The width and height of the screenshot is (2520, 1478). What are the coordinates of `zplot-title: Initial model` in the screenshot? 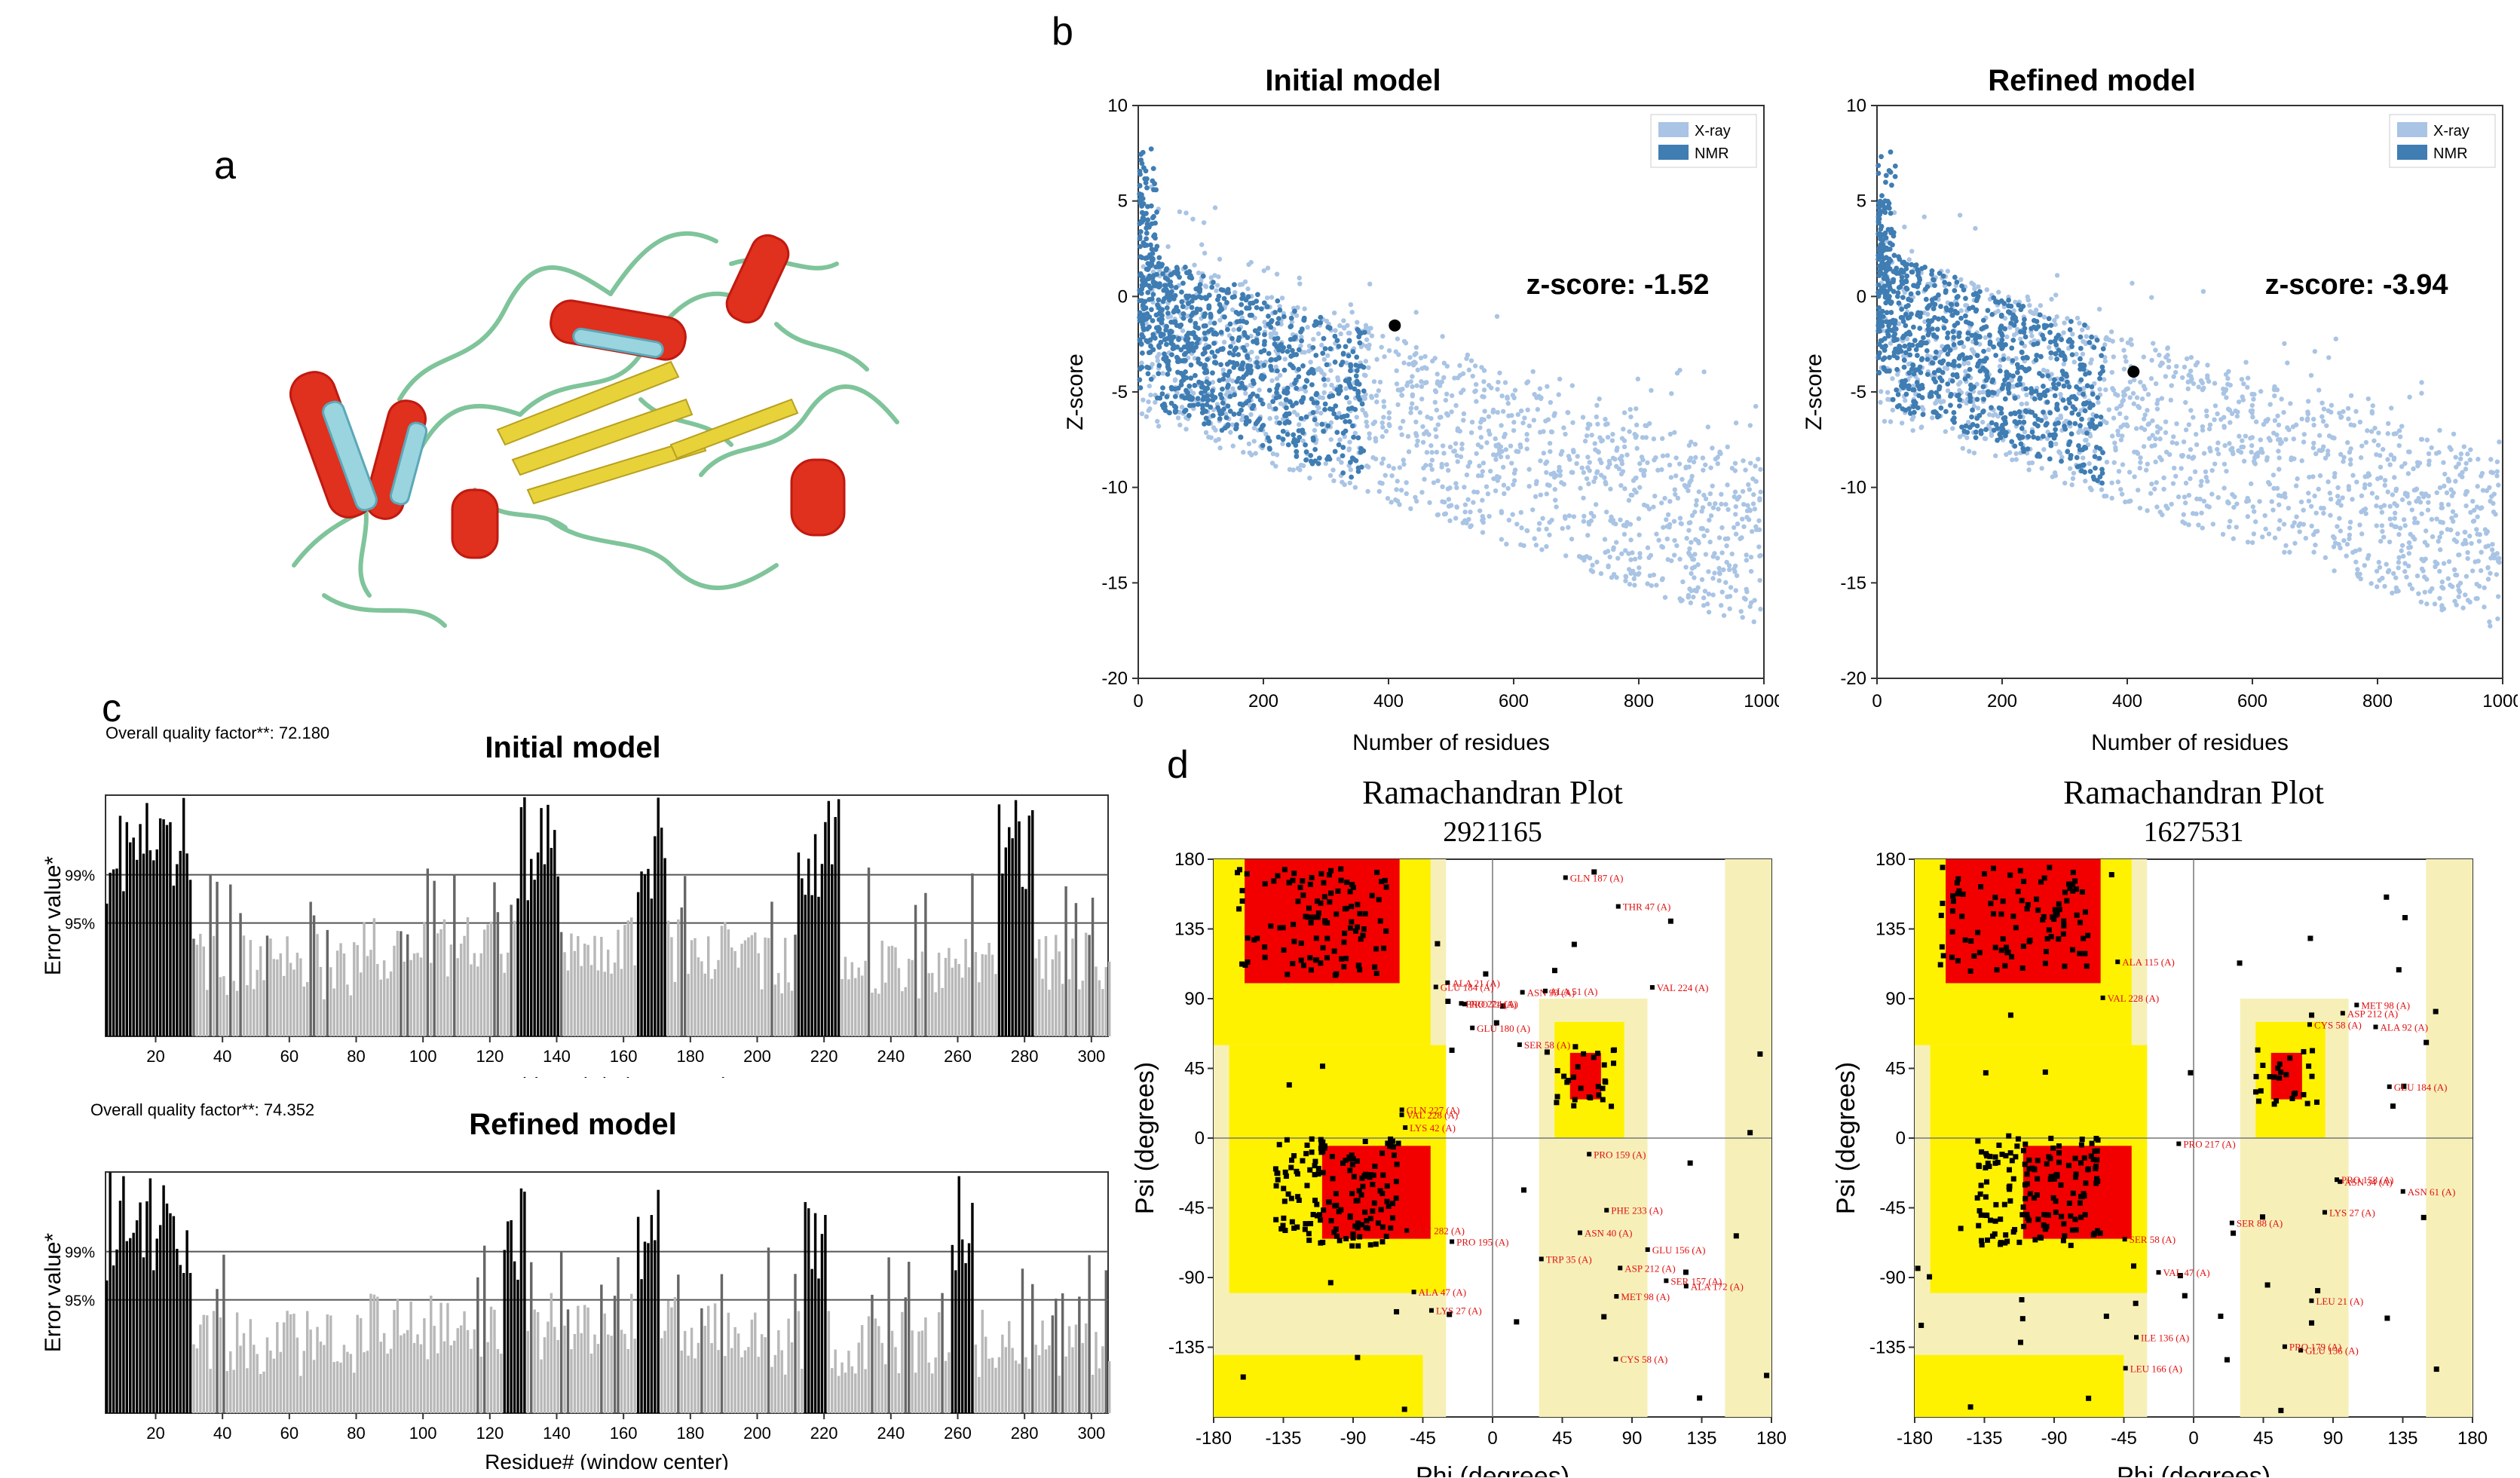 It's located at (1353, 80).